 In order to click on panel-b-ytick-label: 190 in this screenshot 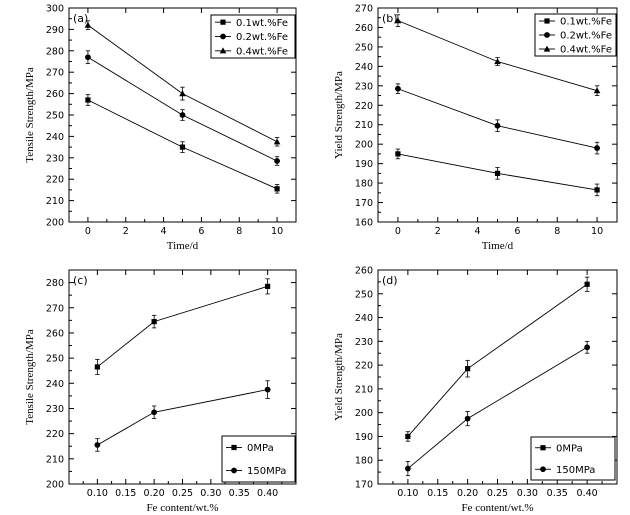, I will do `click(364, 164)`.